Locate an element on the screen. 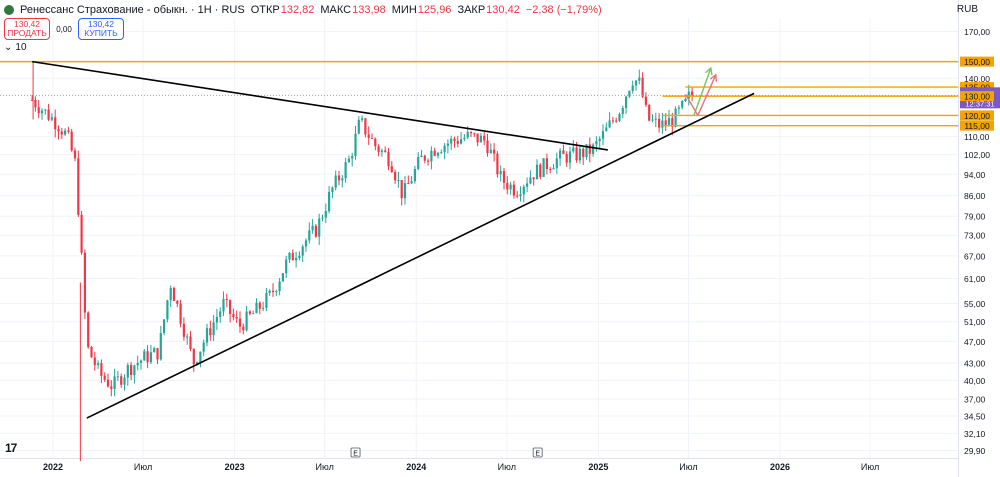 This screenshot has width=1000, height=477. tradingview-logo-icon: 17 is located at coordinates (11, 448).